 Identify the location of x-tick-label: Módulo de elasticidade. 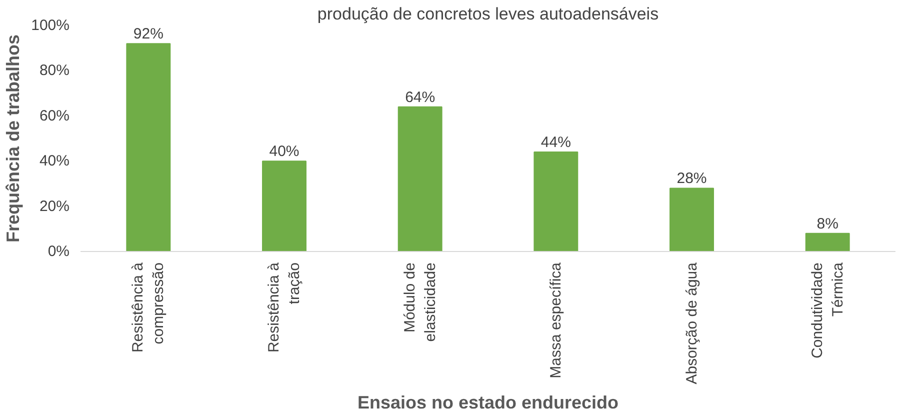
(420, 302).